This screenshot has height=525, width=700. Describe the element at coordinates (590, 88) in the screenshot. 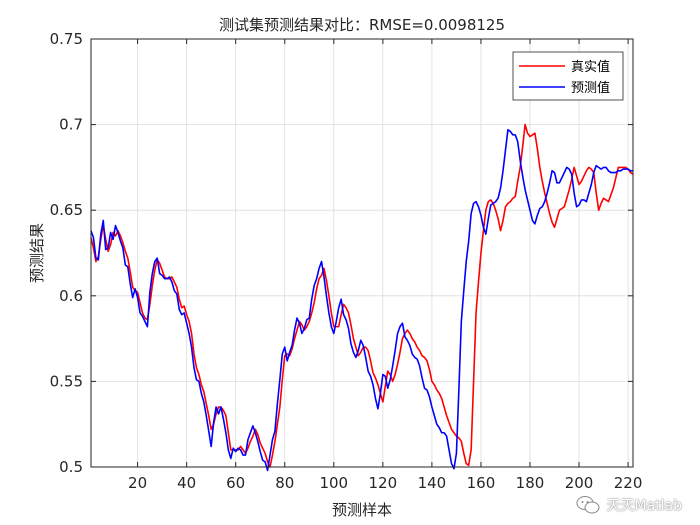

I see `legend-label-pred: 预测值` at that location.